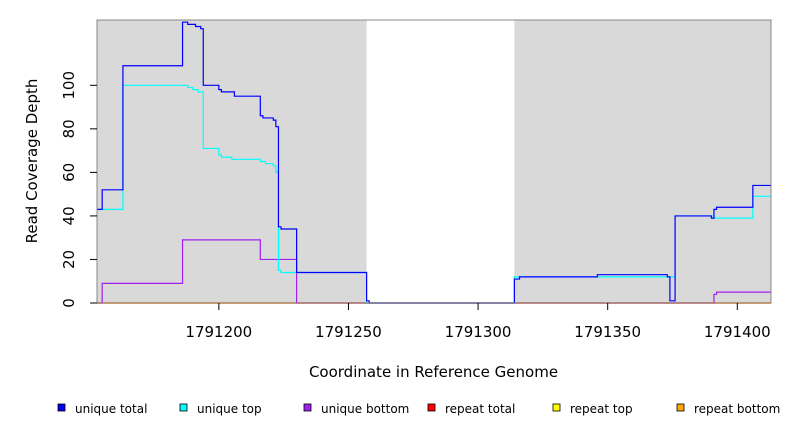 The image size is (792, 432). I want to click on legend-item-unique-bottom: unique bottom, so click(356, 409).